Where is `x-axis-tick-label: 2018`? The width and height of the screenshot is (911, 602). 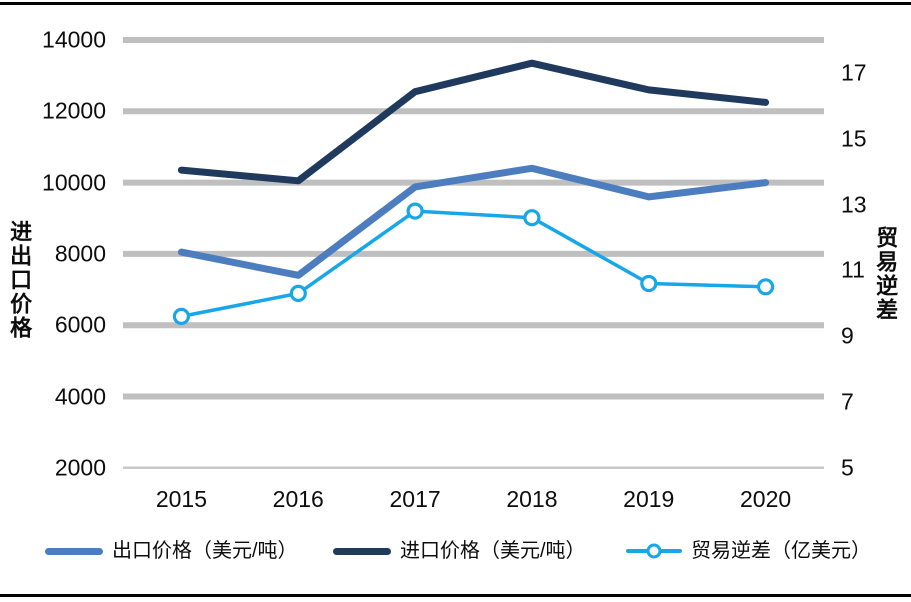 x-axis-tick-label: 2018 is located at coordinates (532, 499).